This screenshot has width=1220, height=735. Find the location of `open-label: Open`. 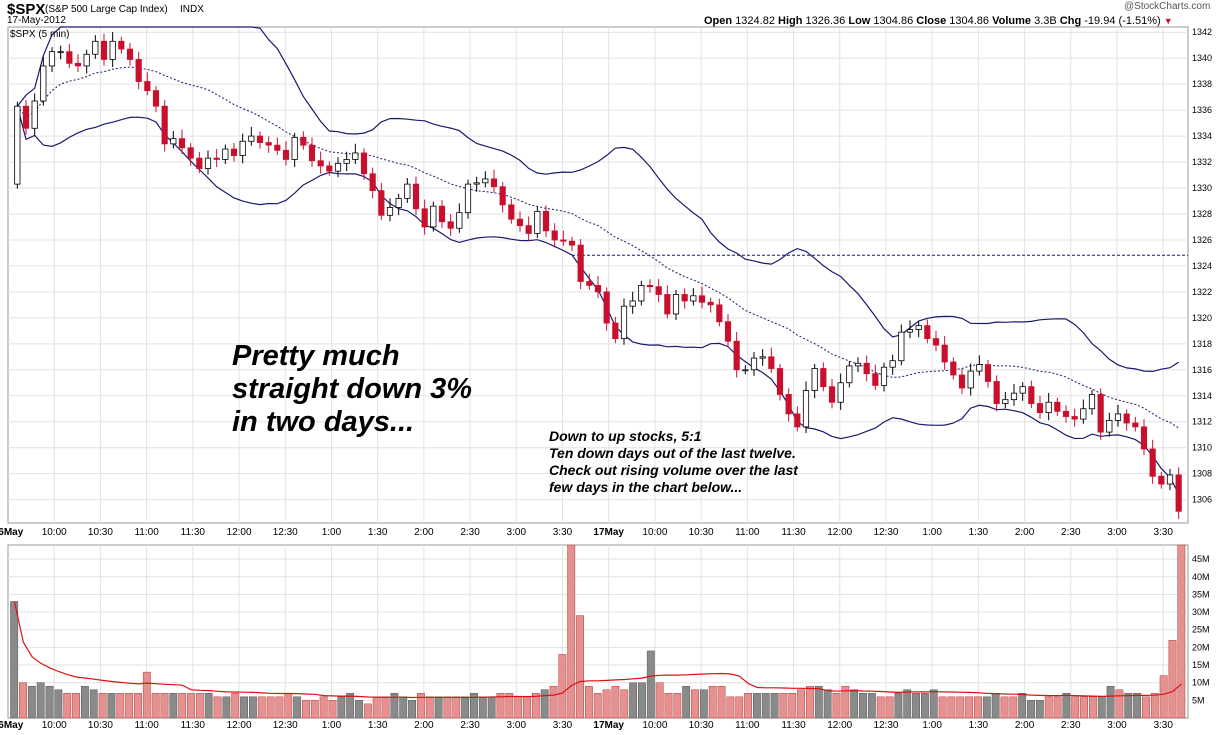

open-label: Open is located at coordinates (718, 21).